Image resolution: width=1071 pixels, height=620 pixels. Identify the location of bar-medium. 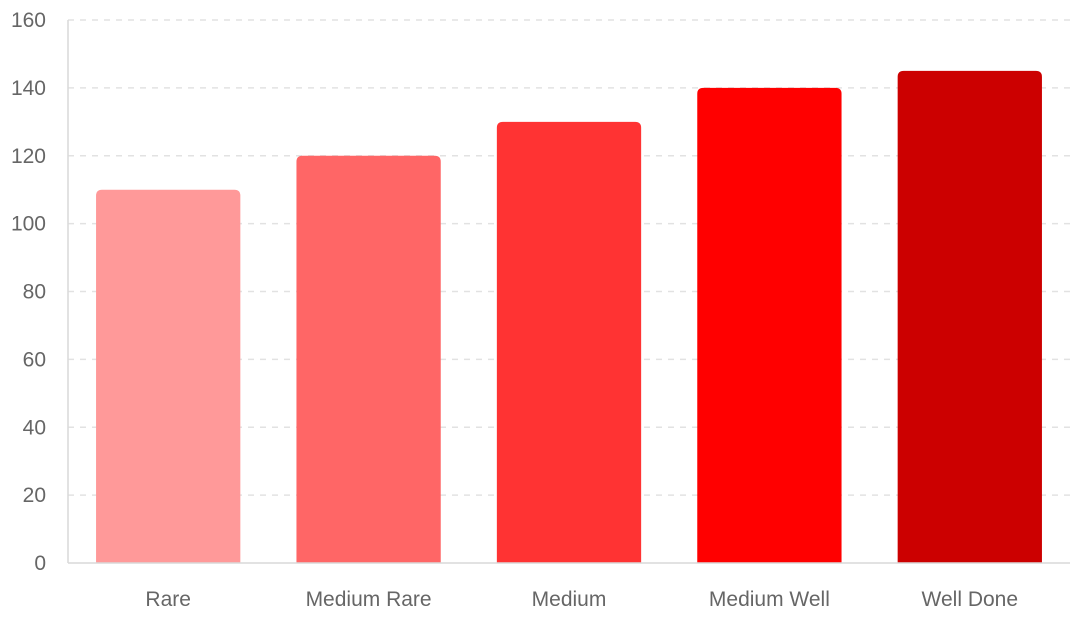
(569, 342).